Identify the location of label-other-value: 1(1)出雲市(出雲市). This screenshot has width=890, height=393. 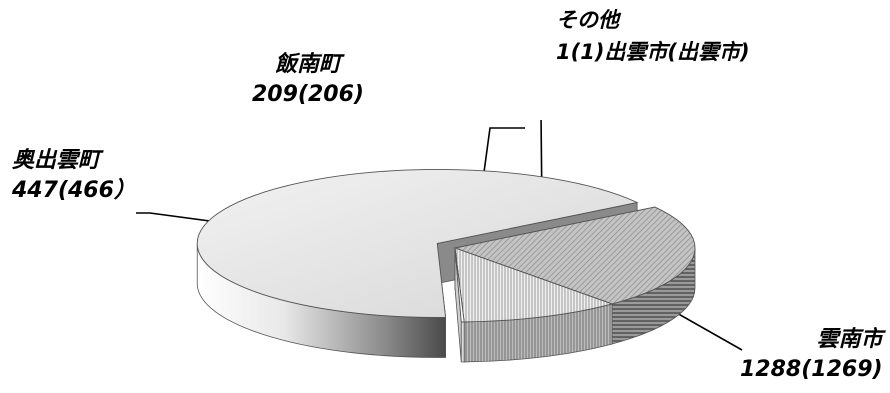
(653, 52).